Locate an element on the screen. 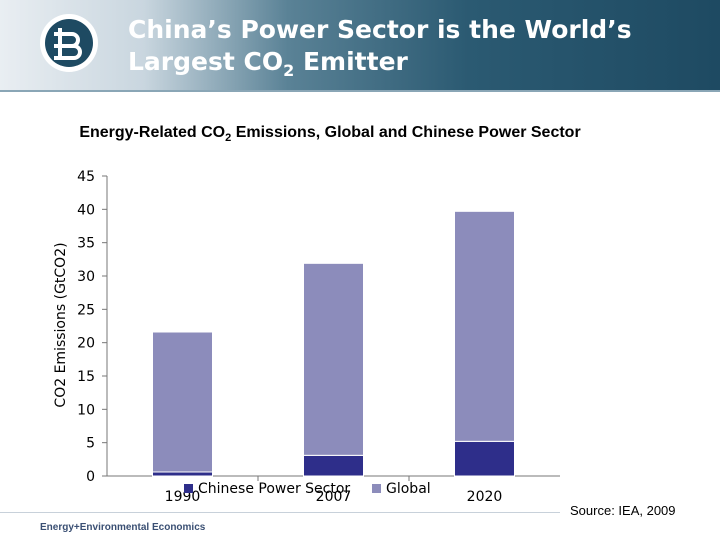 The image size is (720, 540). x-tick-label: 1990 is located at coordinates (183, 497).